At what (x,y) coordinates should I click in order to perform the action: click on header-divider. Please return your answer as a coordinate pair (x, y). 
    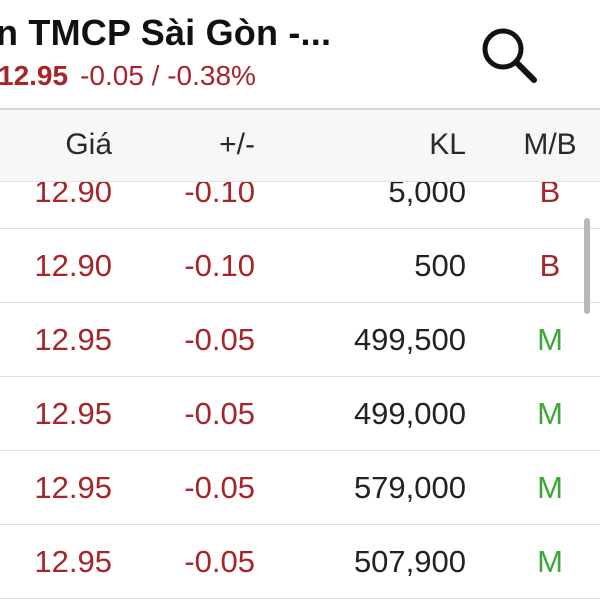
    Looking at the image, I should click on (300, 109).